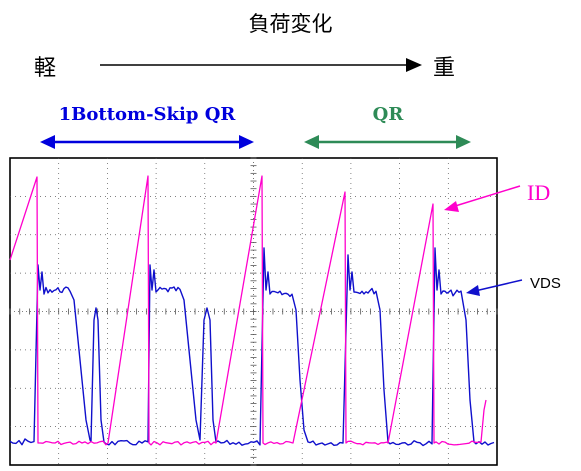 This screenshot has height=471, width=581. I want to click on light-load-label: 軽, so click(45, 68).